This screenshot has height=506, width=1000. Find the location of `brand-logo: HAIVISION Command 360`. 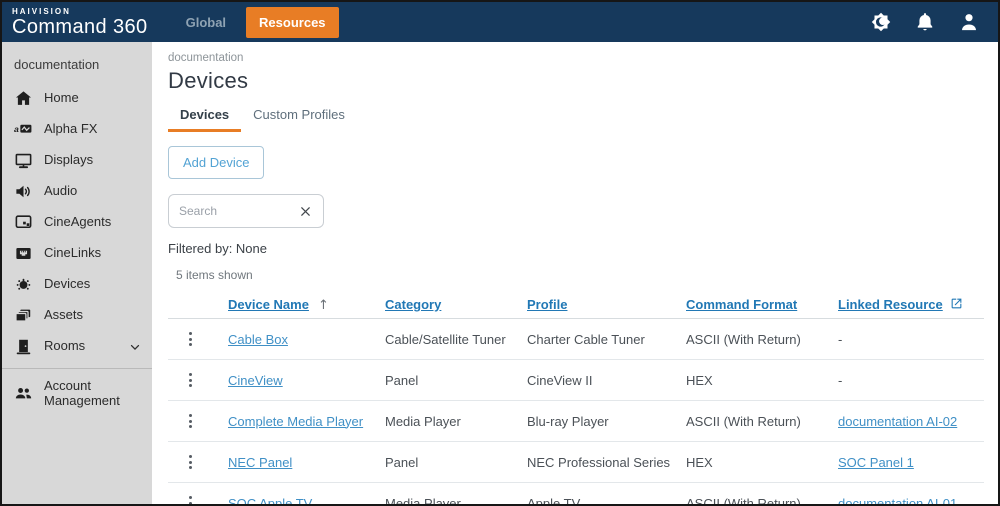

brand-logo: HAIVISION Command 360 is located at coordinates (82, 22).